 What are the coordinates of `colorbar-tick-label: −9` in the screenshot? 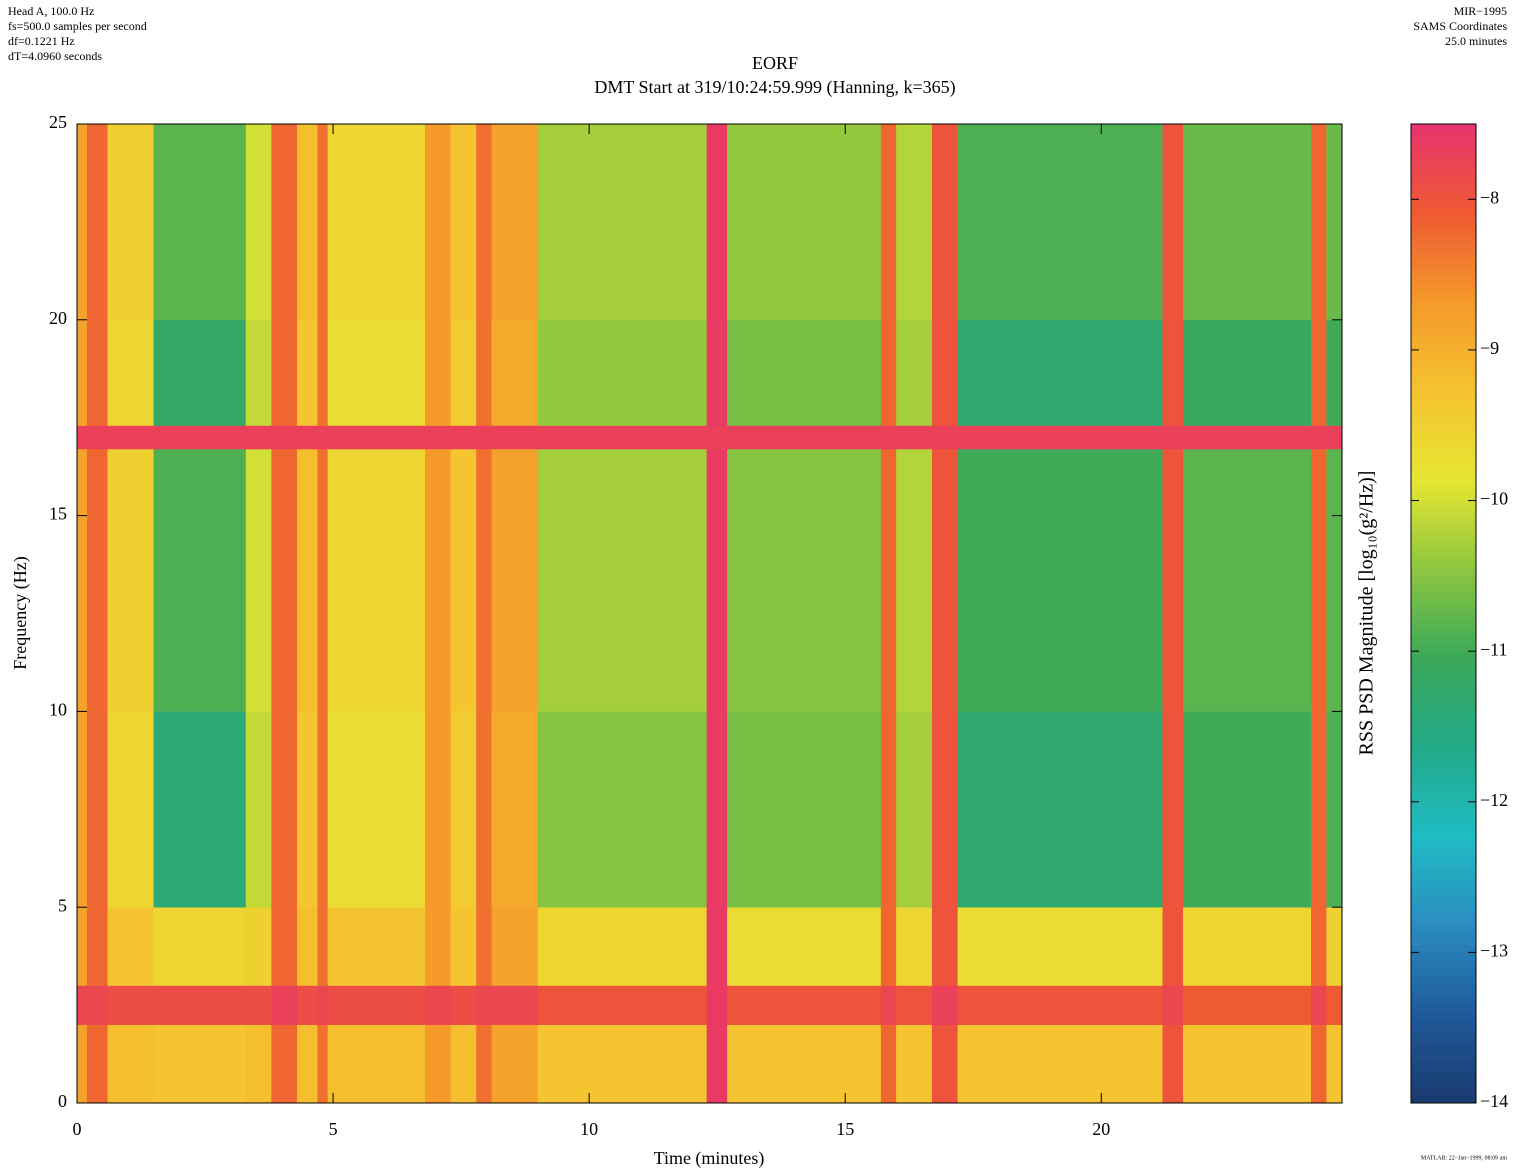 It's located at (1489, 348).